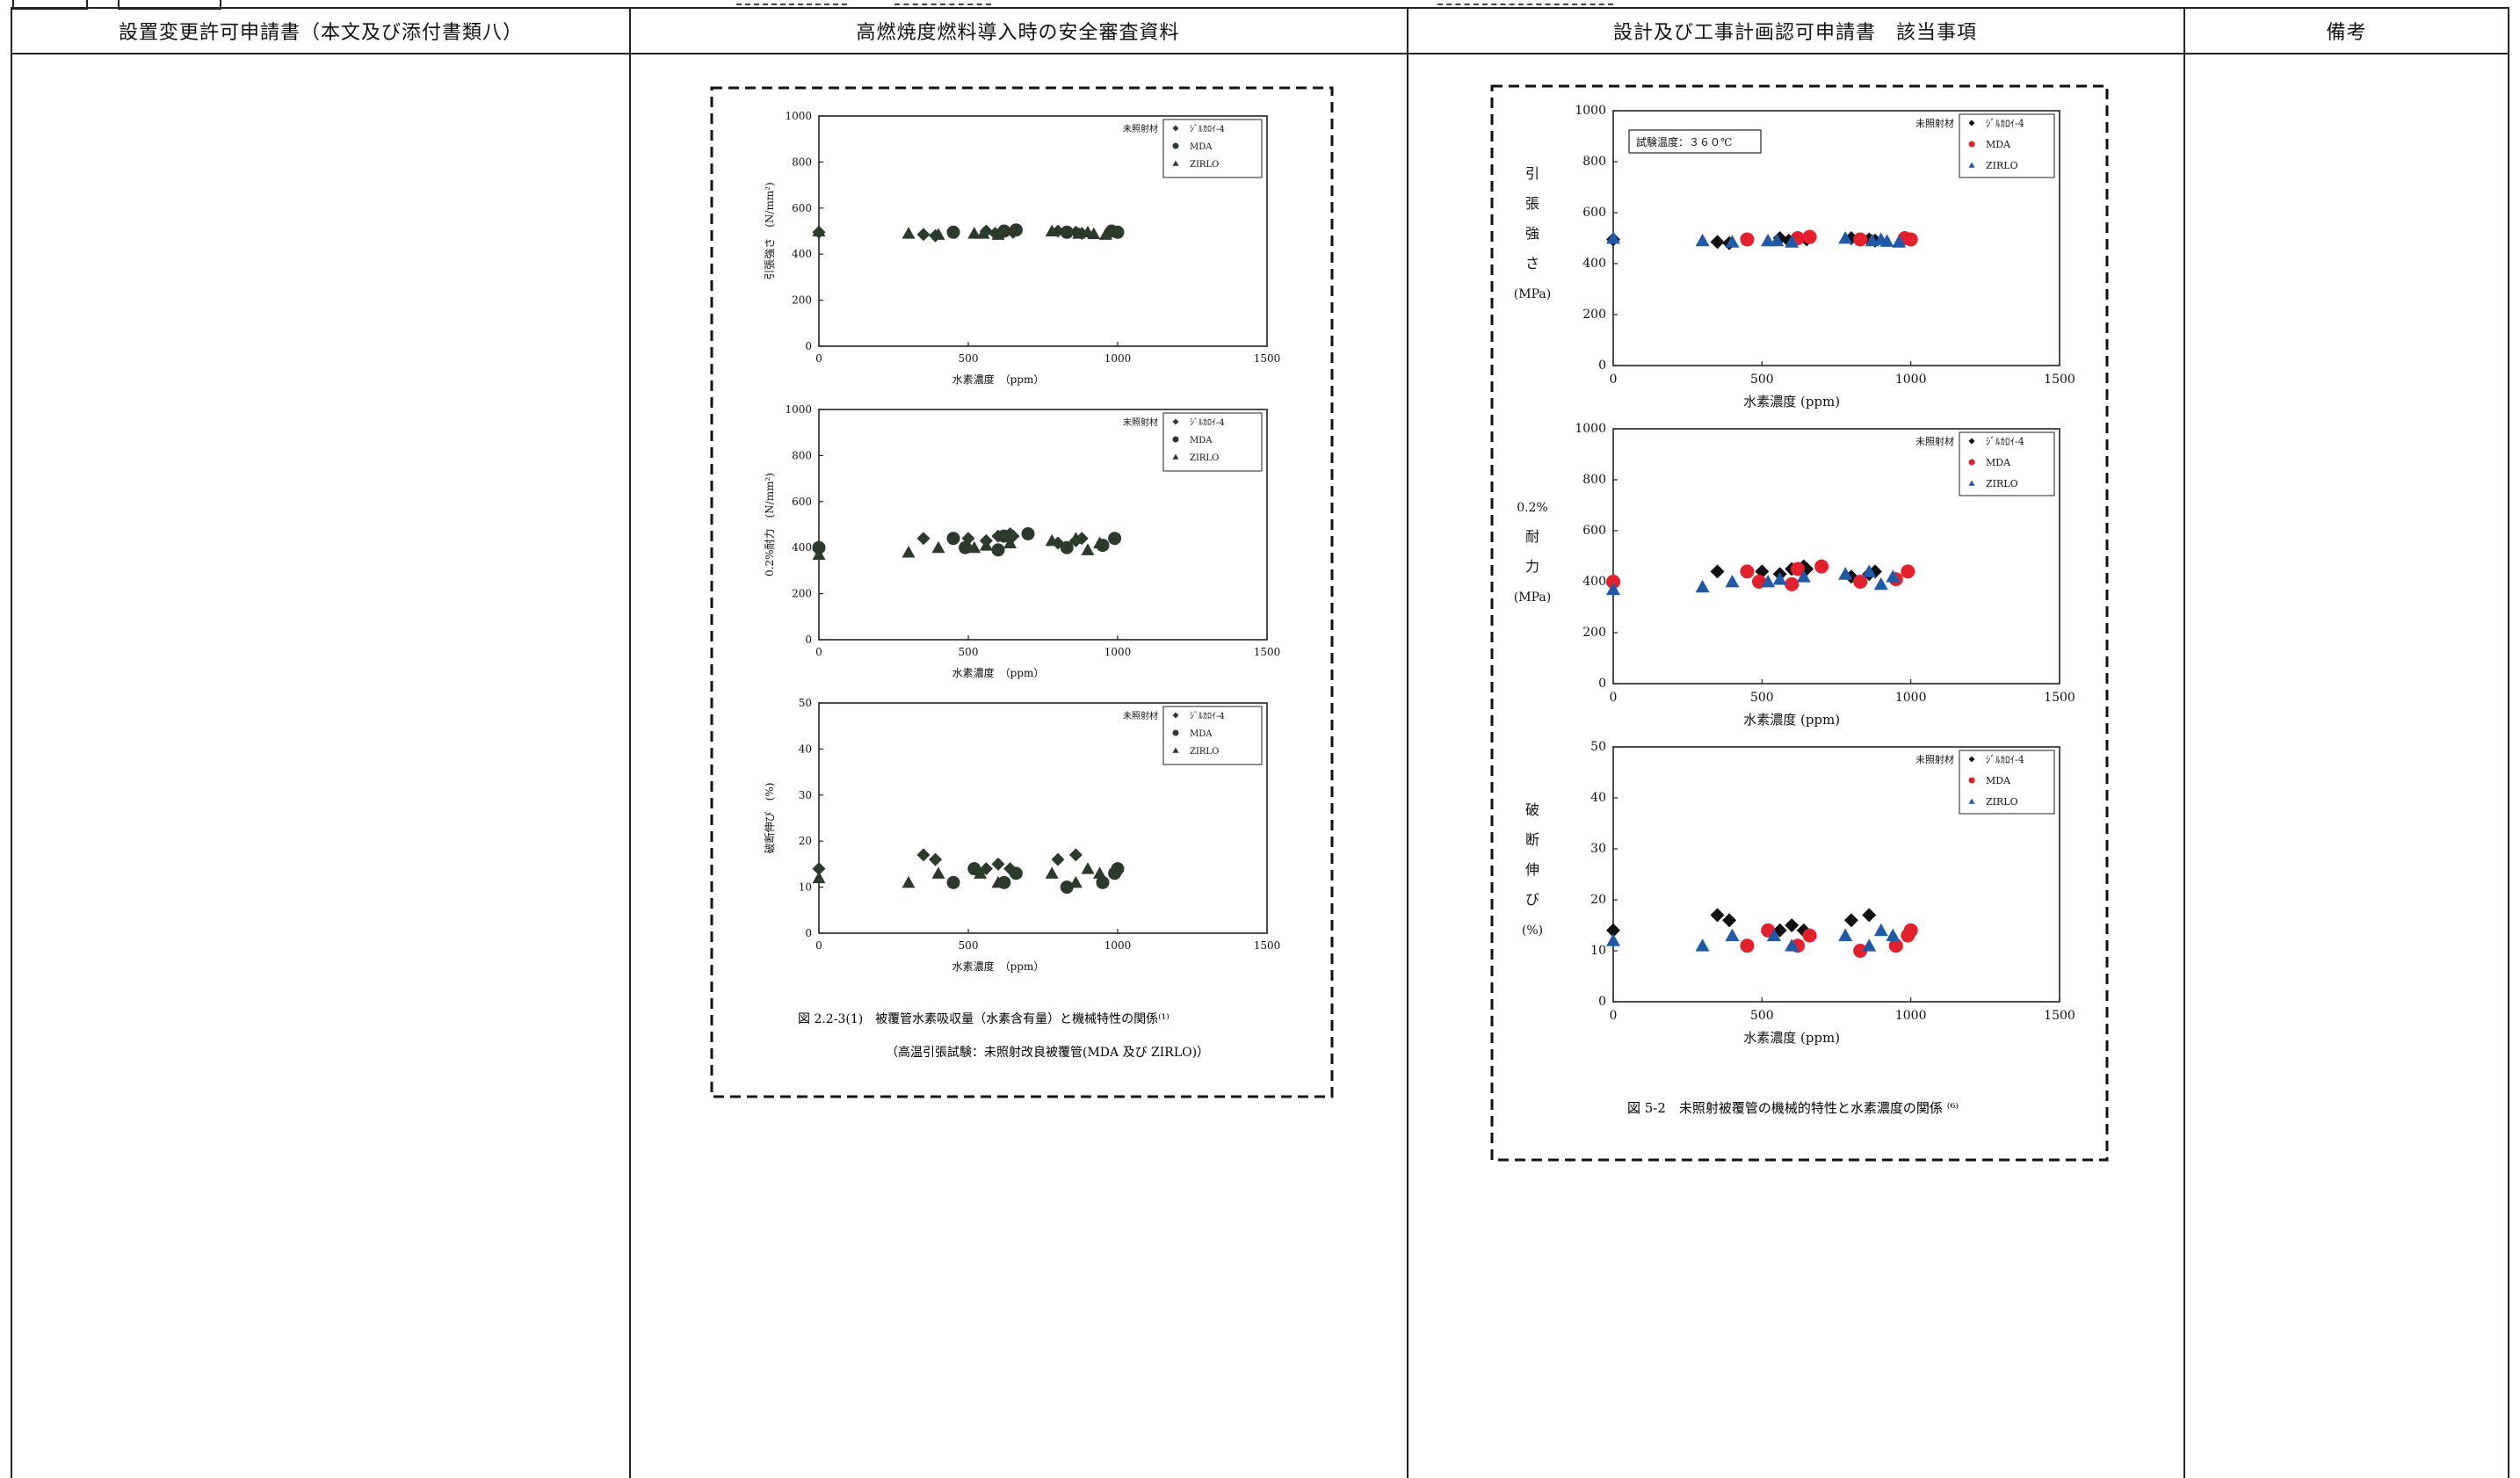 The width and height of the screenshot is (2520, 1478). Describe the element at coordinates (1532, 263) in the screenshot. I see `y-axis-label: さ` at that location.